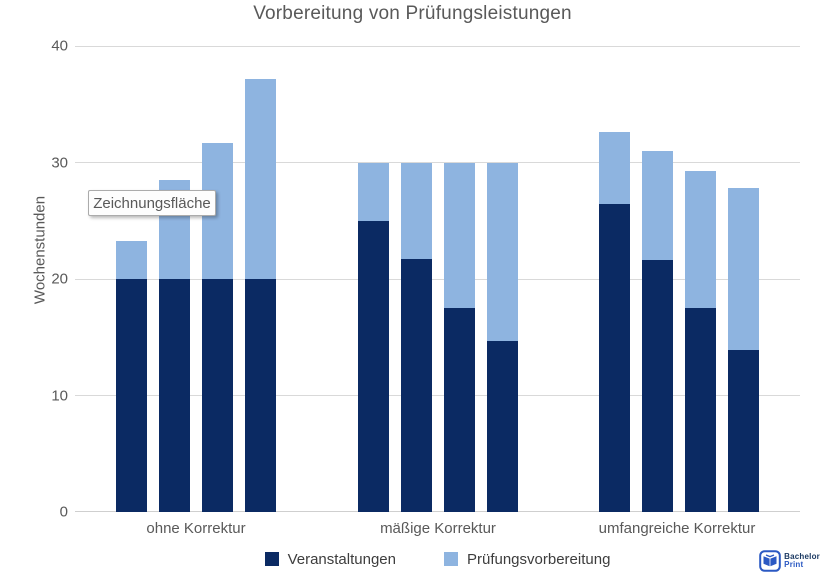 The image size is (825, 575). I want to click on legend-swatch-dark, so click(271, 559).